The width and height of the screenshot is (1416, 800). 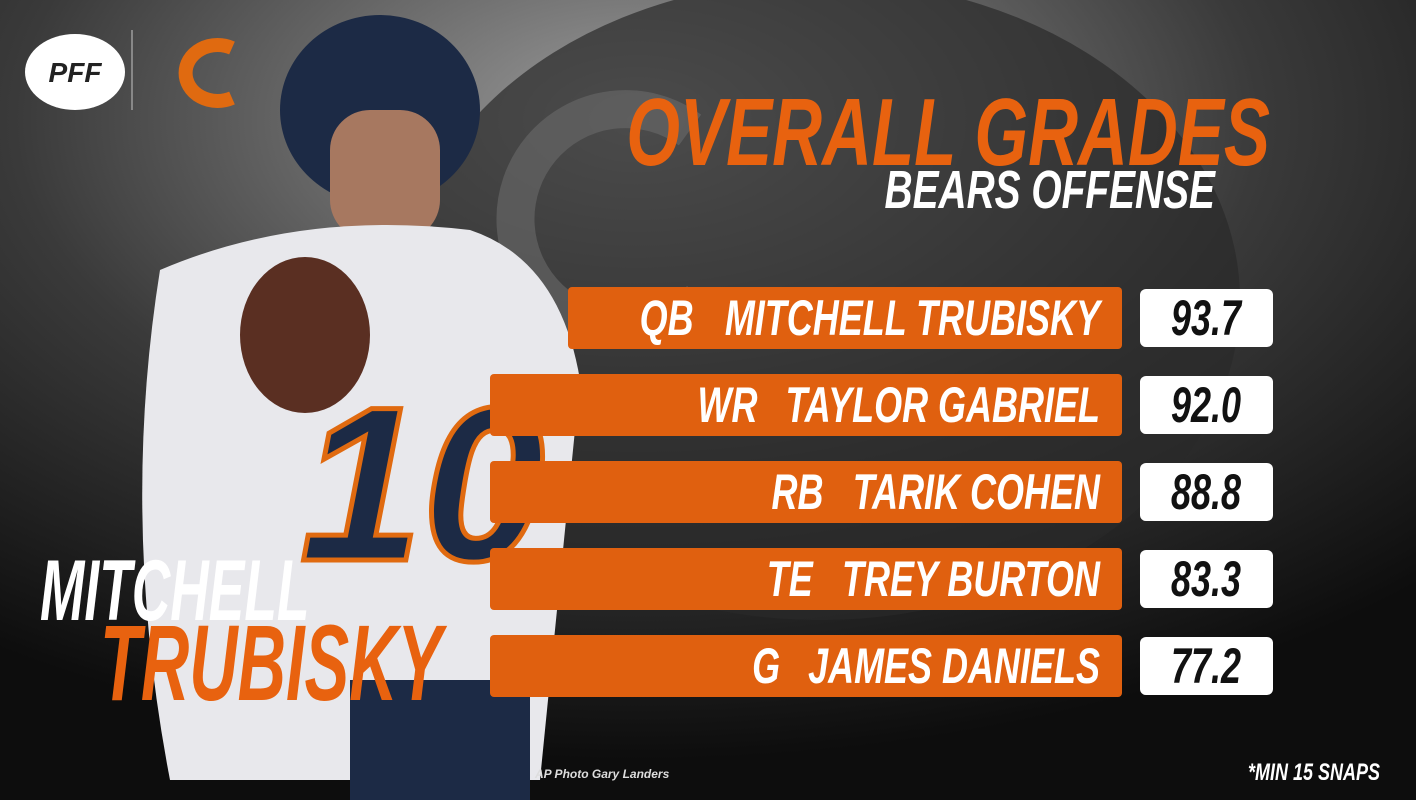 What do you see at coordinates (175, 591) in the screenshot?
I see `player-first-name: MITCHELL` at bounding box center [175, 591].